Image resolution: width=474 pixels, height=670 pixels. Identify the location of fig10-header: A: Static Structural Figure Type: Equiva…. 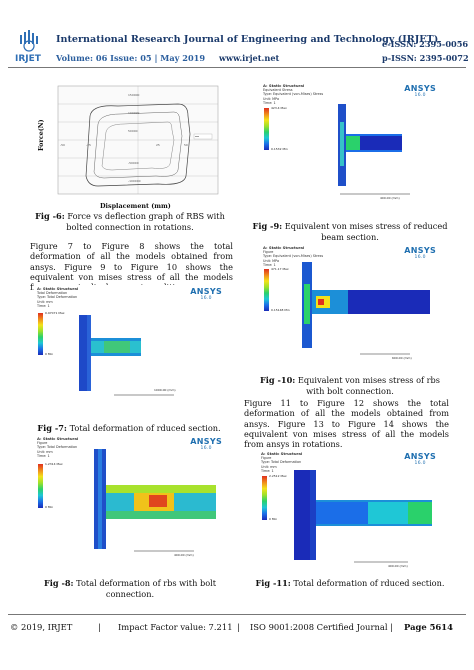
(293, 256).